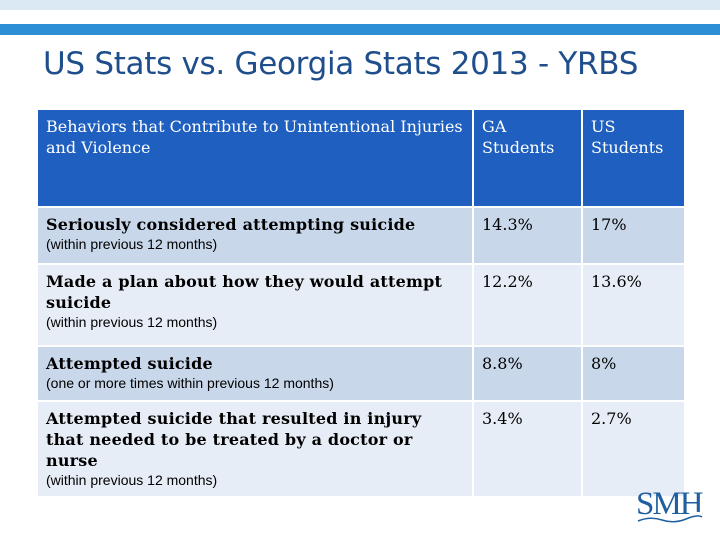 Image resolution: width=720 pixels, height=540 pixels. Describe the element at coordinates (231, 224) in the screenshot. I see `behavior-label: Seriously considered attempting suicide` at that location.